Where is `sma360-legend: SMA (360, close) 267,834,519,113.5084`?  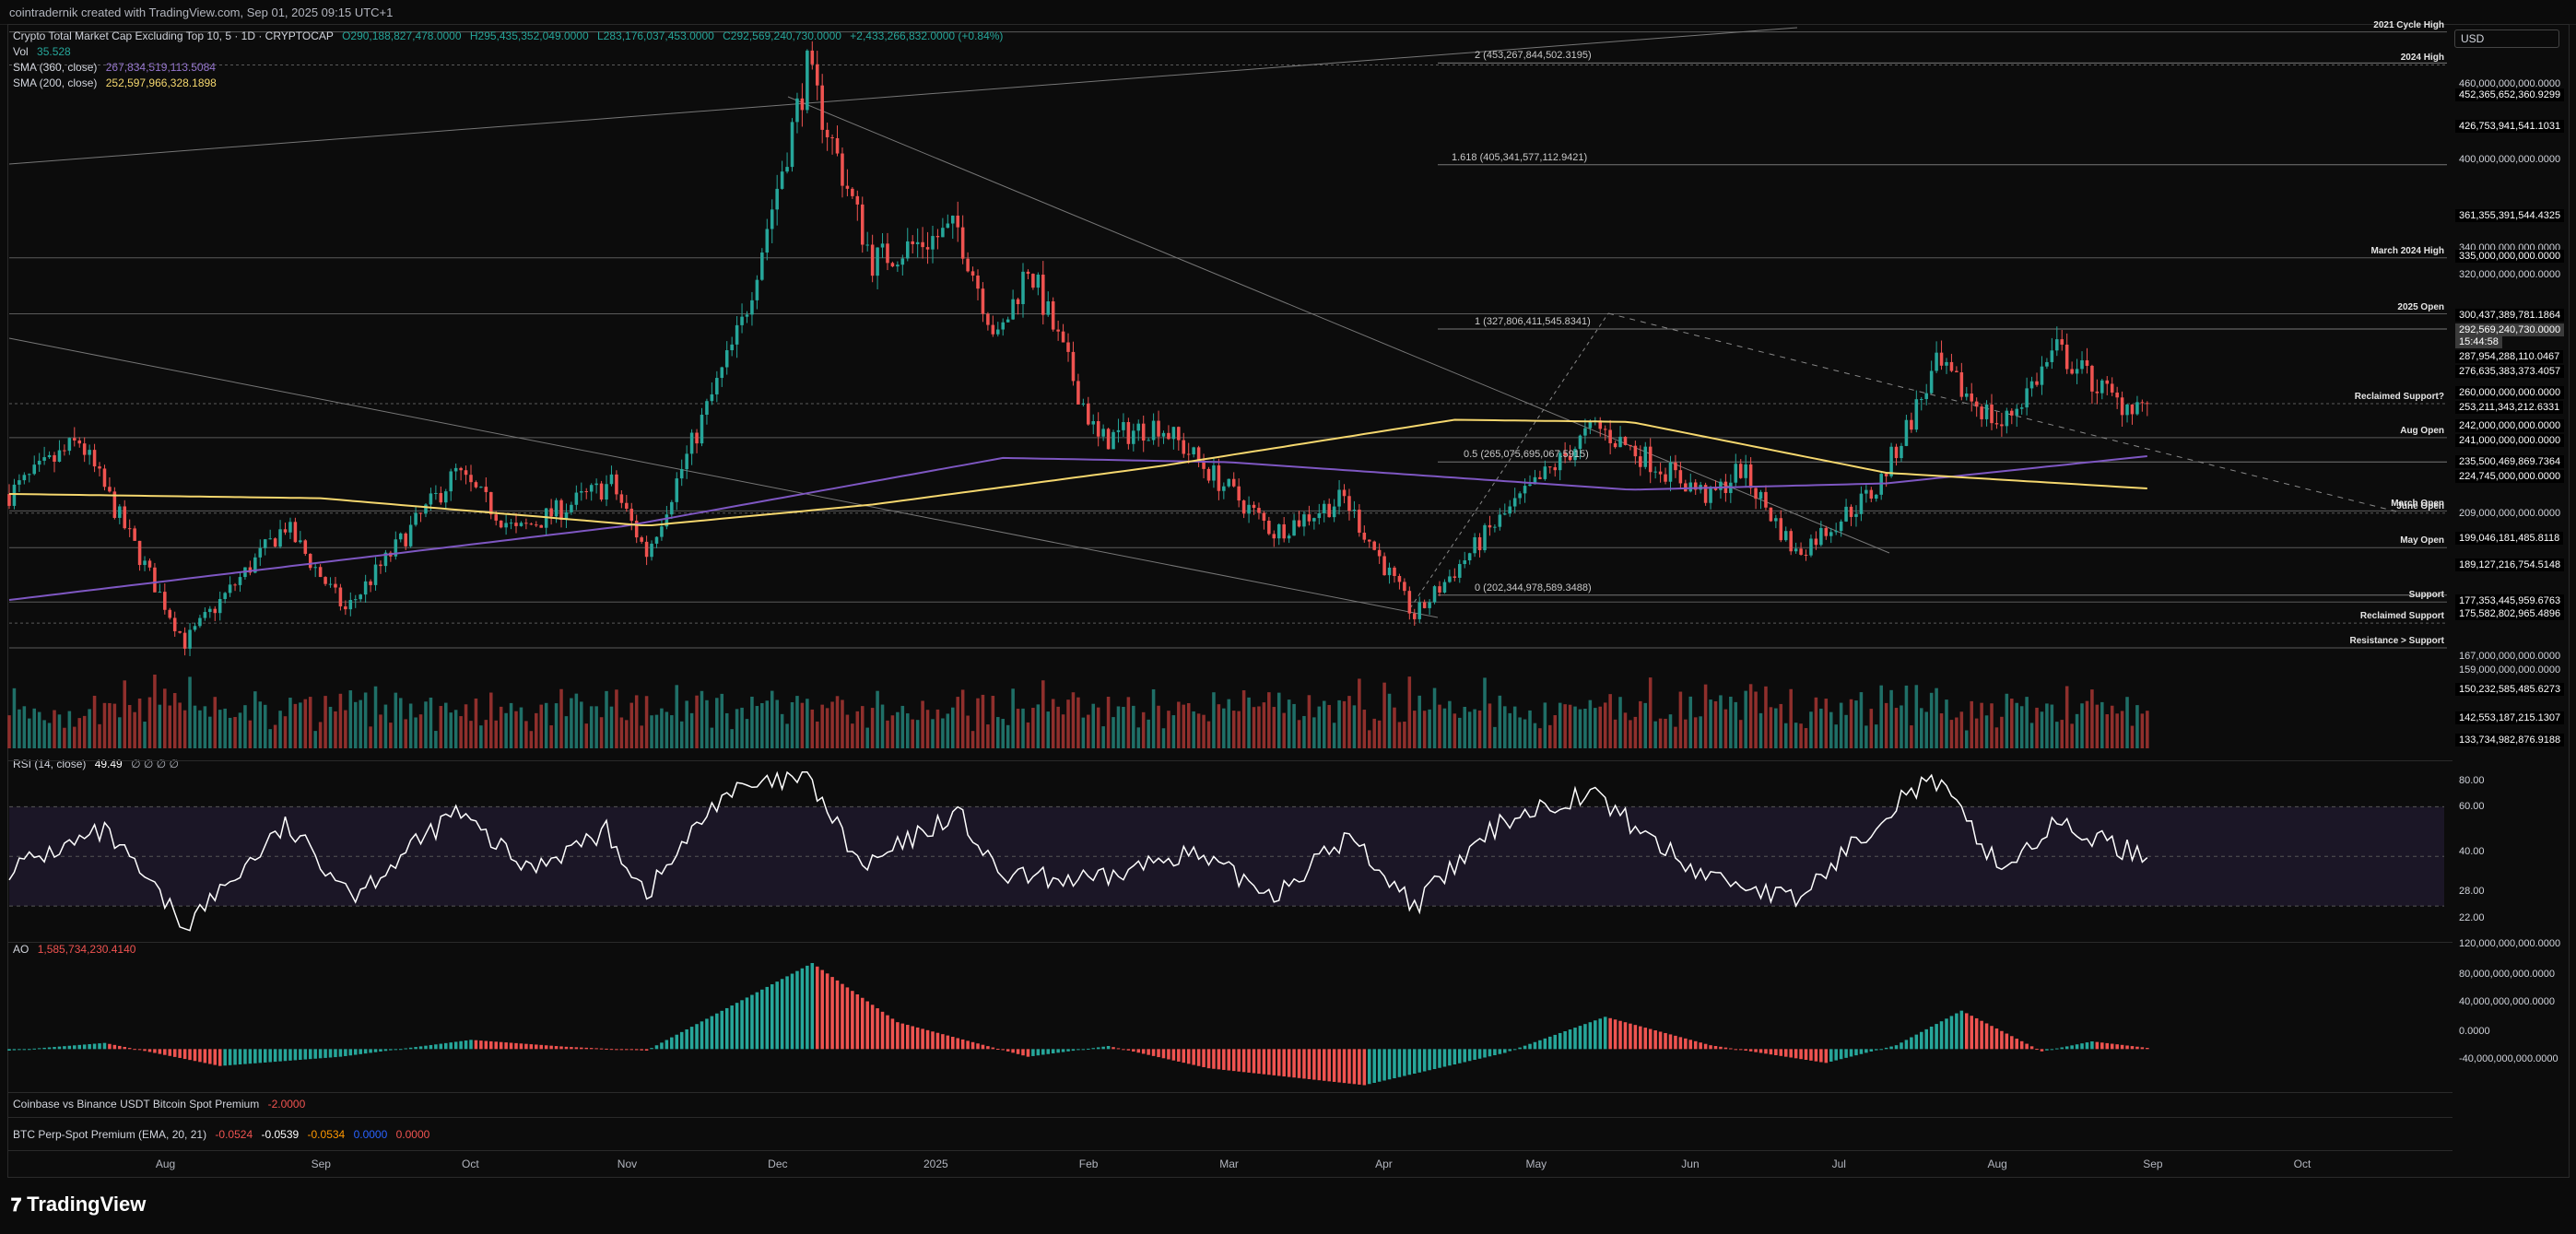 sma360-legend: SMA (360, close) 267,834,519,113.5084 is located at coordinates (114, 67).